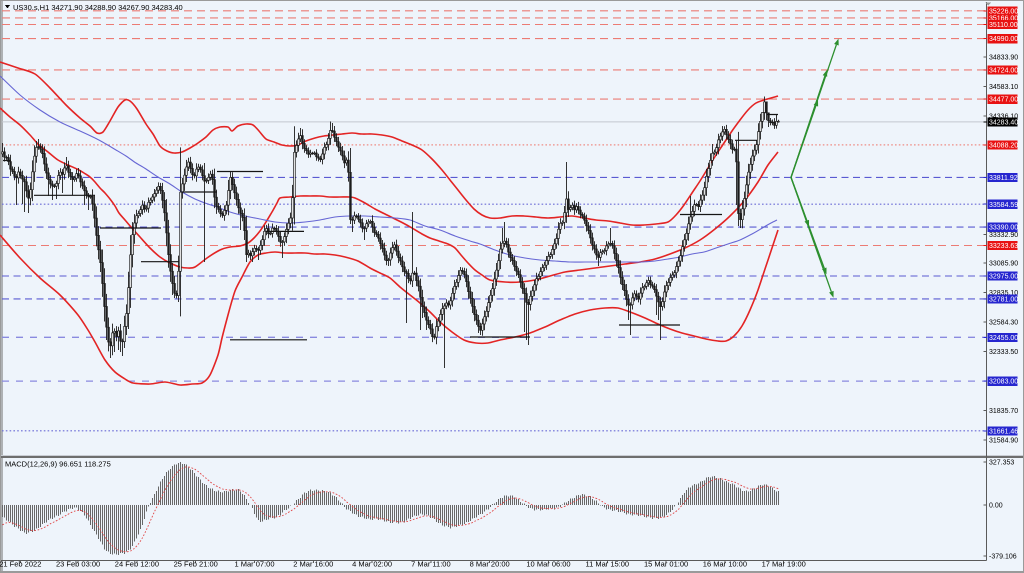 The width and height of the screenshot is (1024, 573). What do you see at coordinates (1003, 100) in the screenshot?
I see `svg-text: 34477.00` at bounding box center [1003, 100].